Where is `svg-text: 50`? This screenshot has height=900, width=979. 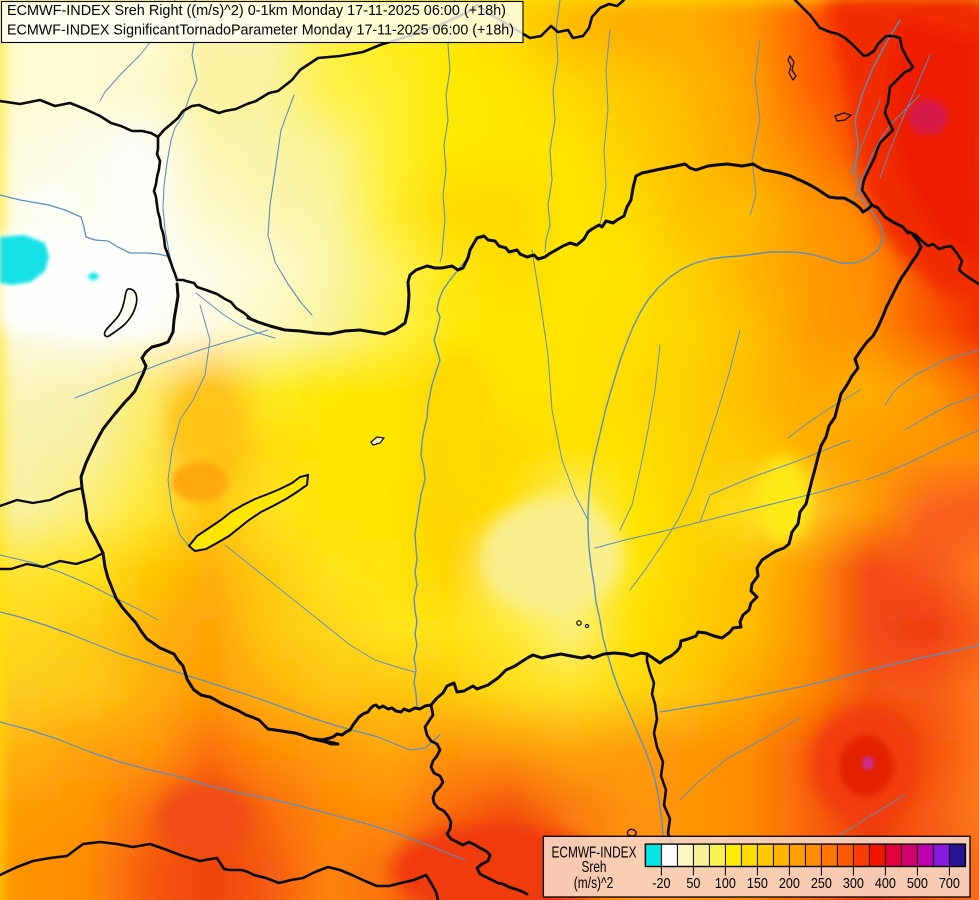
svg-text: 50 is located at coordinates (693, 883).